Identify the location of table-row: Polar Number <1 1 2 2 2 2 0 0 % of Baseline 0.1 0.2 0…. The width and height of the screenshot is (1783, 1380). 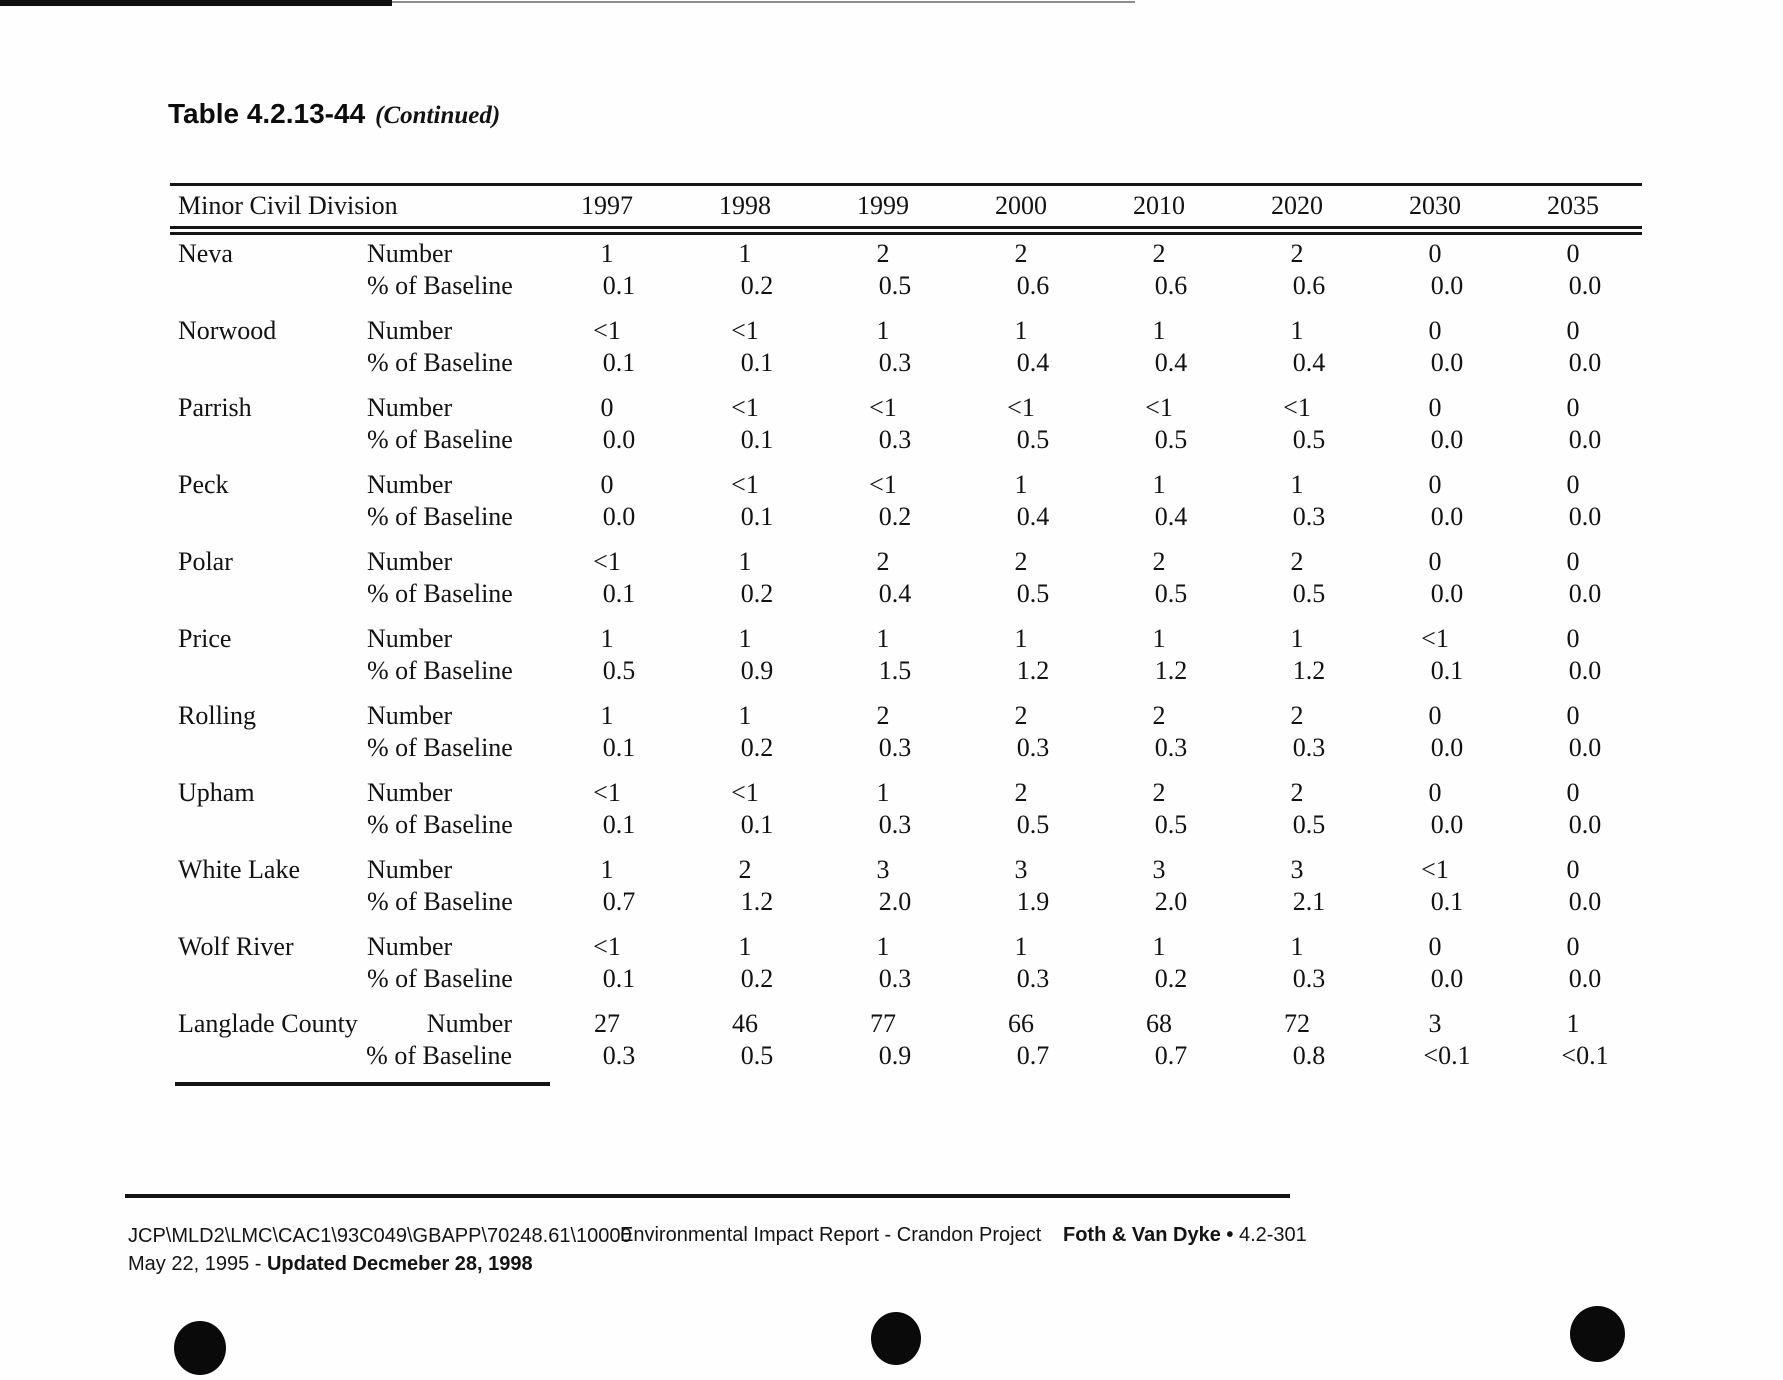
(906, 578).